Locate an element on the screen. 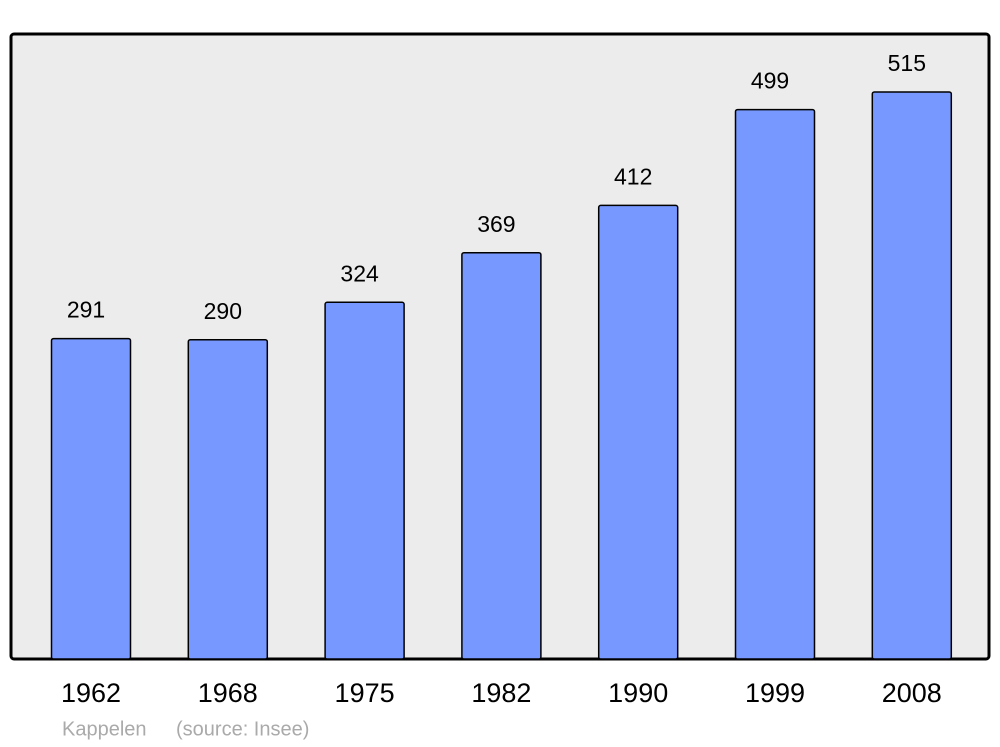 The image size is (1000, 747). value-label: 324 is located at coordinates (359, 273).